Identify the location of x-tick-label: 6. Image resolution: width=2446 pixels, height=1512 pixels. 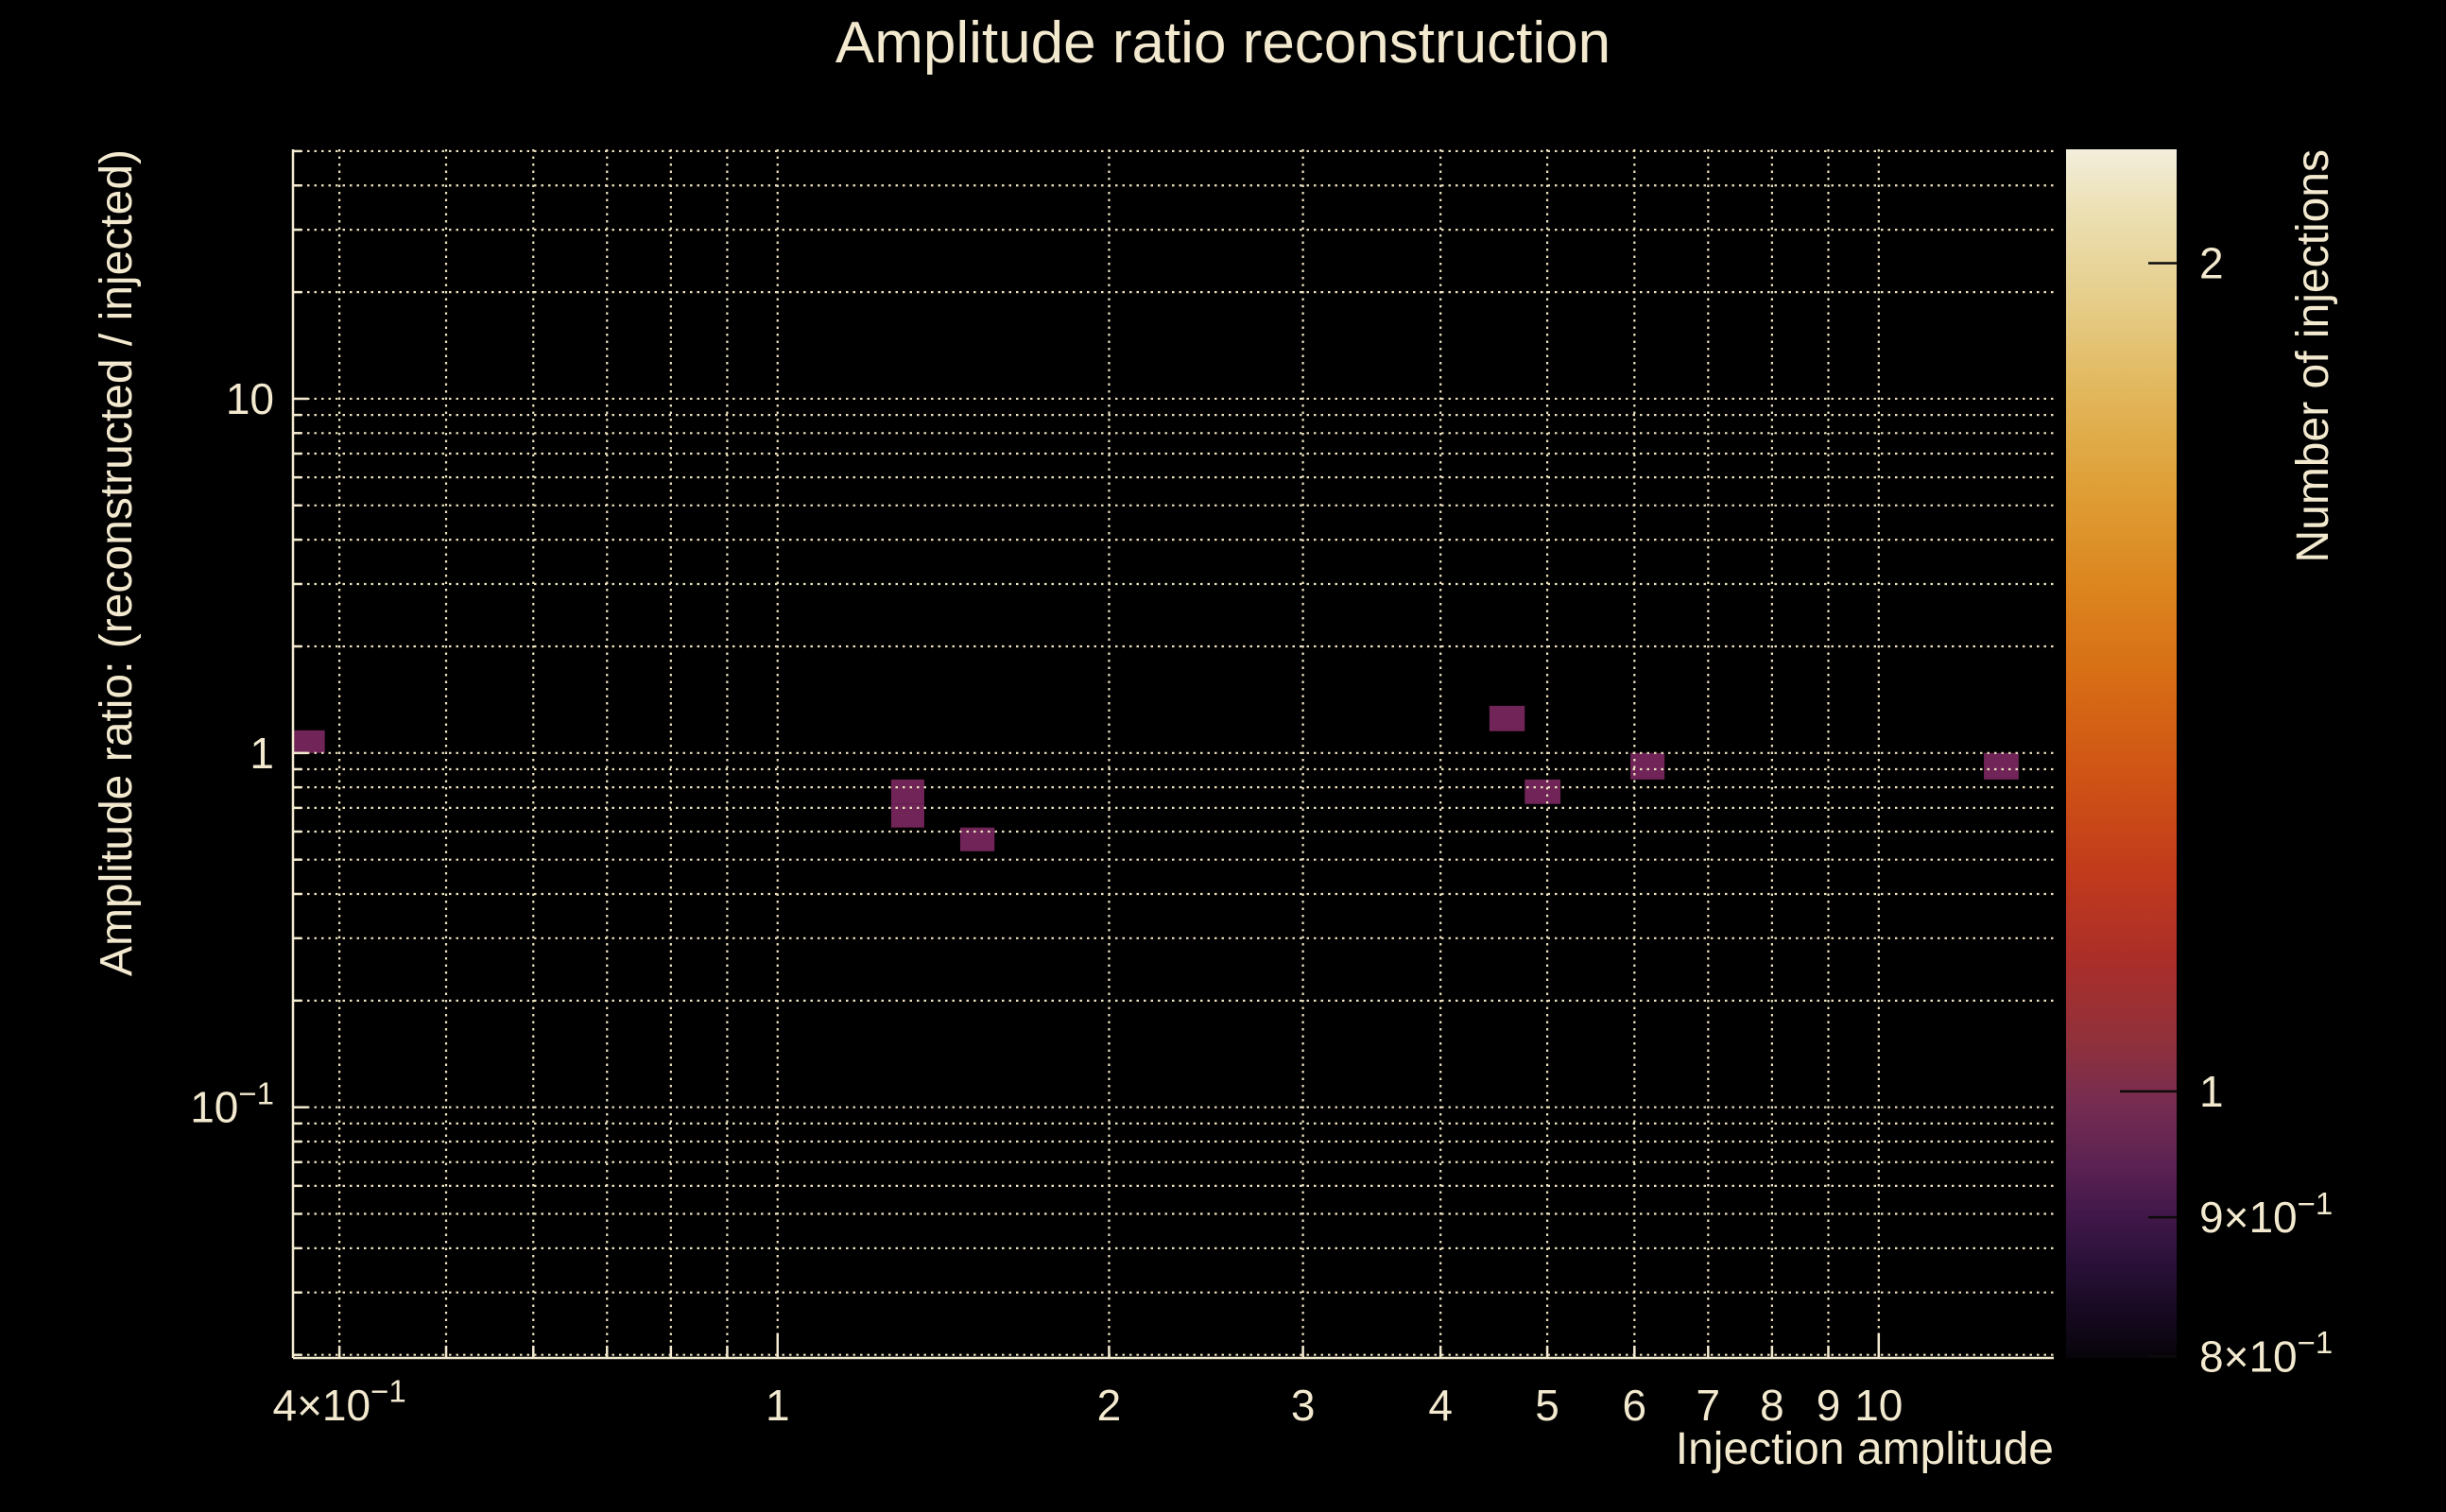
(1635, 1405).